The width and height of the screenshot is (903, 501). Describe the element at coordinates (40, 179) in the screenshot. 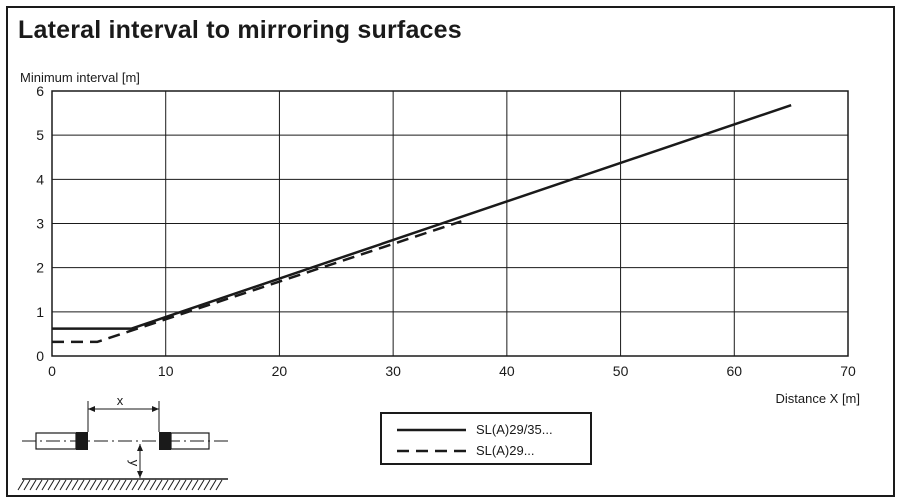

I see `y-tick-label: 4` at that location.